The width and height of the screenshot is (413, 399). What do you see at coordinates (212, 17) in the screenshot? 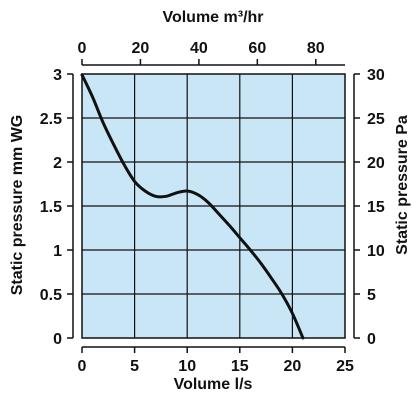
I see `top-axis-title: Volume m³/hr` at bounding box center [212, 17].